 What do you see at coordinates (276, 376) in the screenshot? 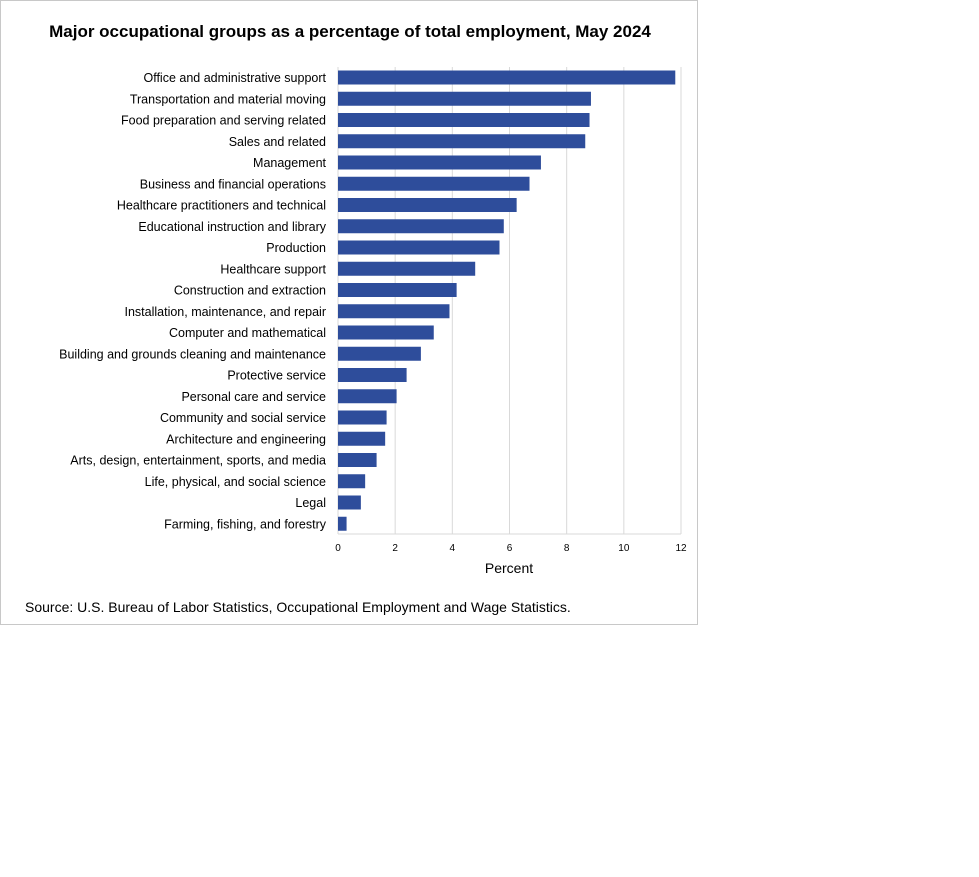
I see `category-label: Protective service` at bounding box center [276, 376].